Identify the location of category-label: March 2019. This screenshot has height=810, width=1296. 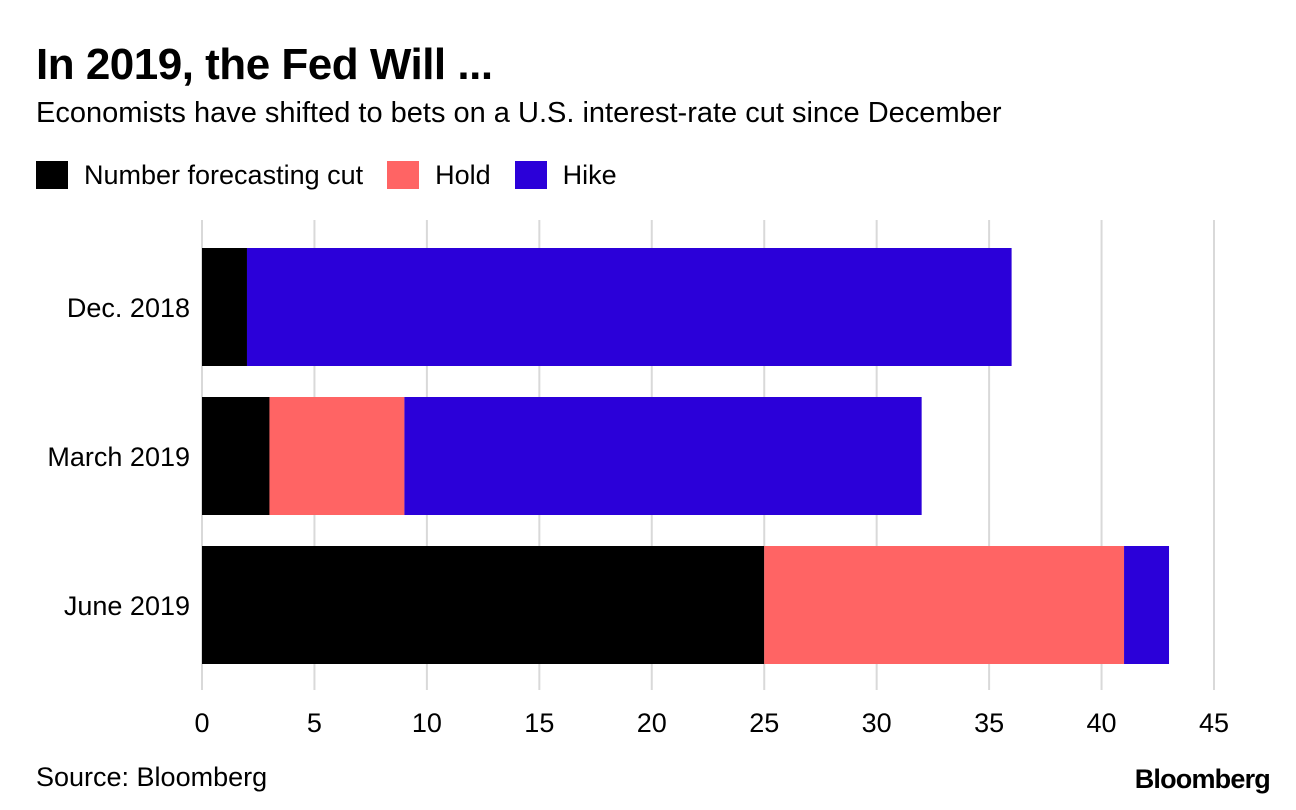
(118, 457).